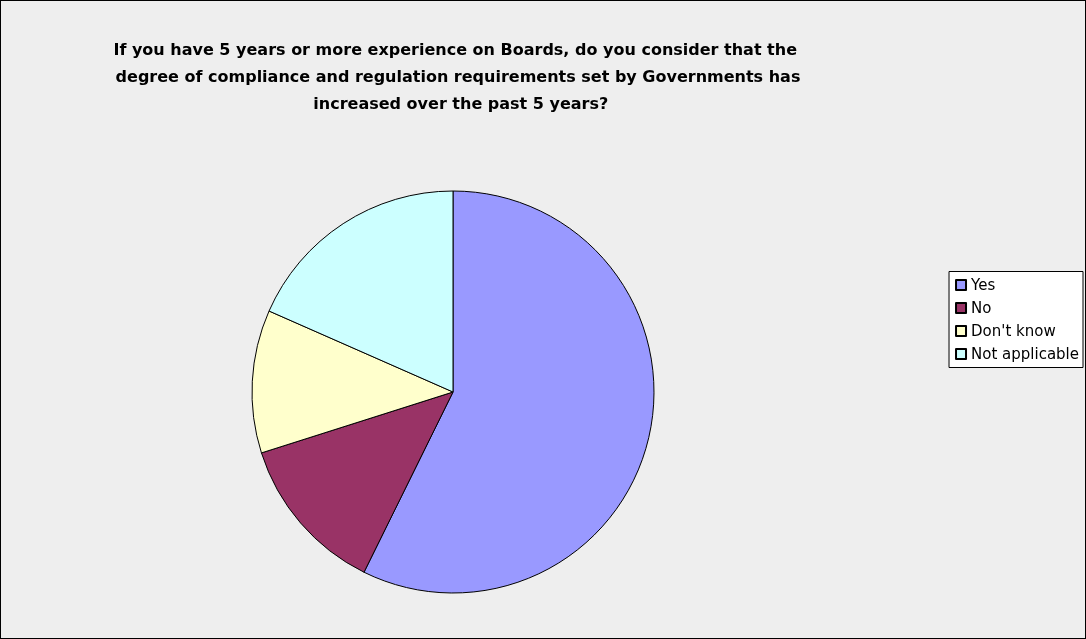  Describe the element at coordinates (981, 308) in the screenshot. I see `legend-label: No` at that location.